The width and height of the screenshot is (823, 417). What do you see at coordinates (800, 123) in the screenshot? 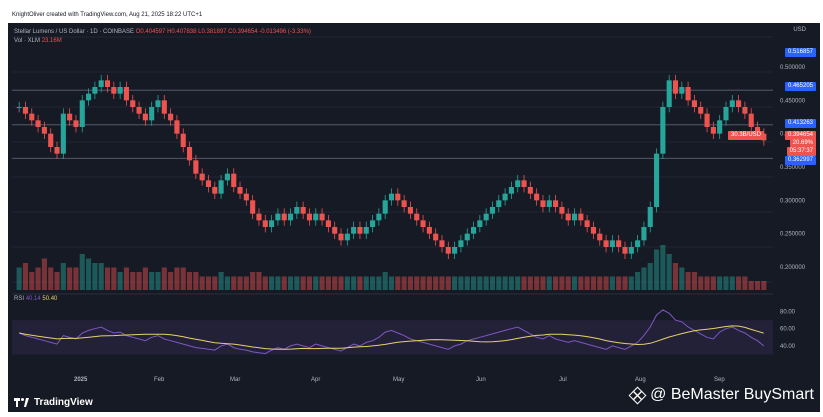
I see `price-box-mid-line: 0.413263` at bounding box center [800, 123].